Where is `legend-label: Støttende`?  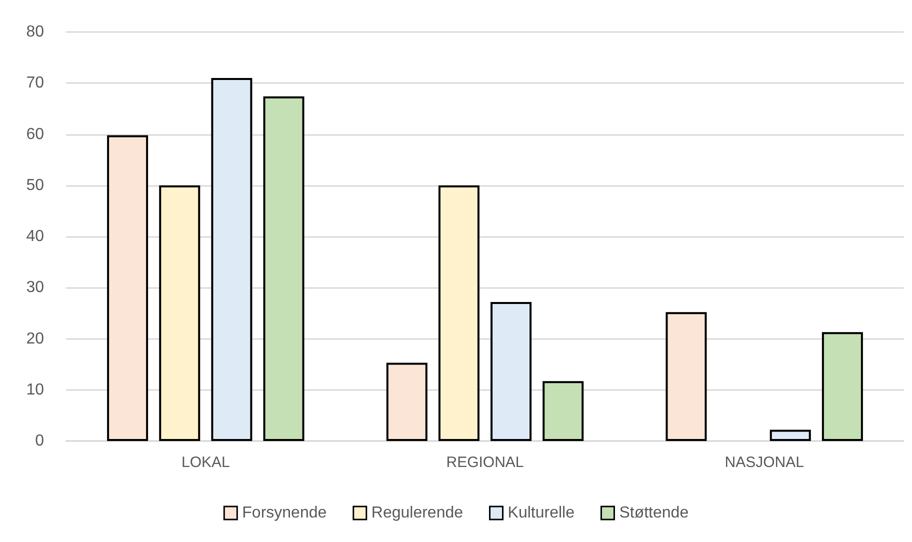
legend-label: Støttende is located at coordinates (654, 513).